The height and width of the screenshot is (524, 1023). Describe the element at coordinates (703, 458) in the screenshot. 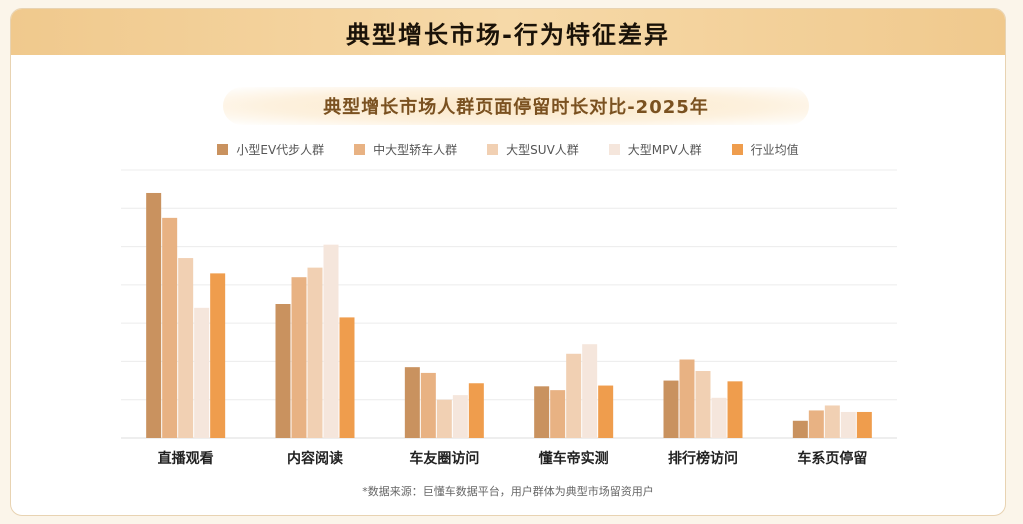

I see `x-tick-label: 排行榜访问` at that location.